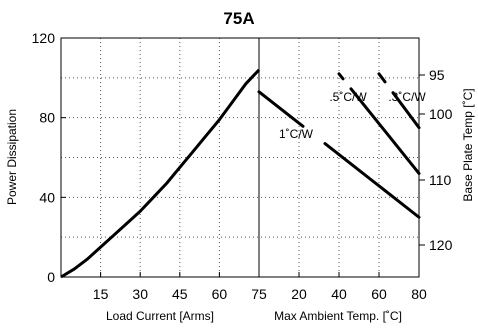  What do you see at coordinates (101, 294) in the screenshot?
I see `left-x-tick-label-0: 15` at bounding box center [101, 294].